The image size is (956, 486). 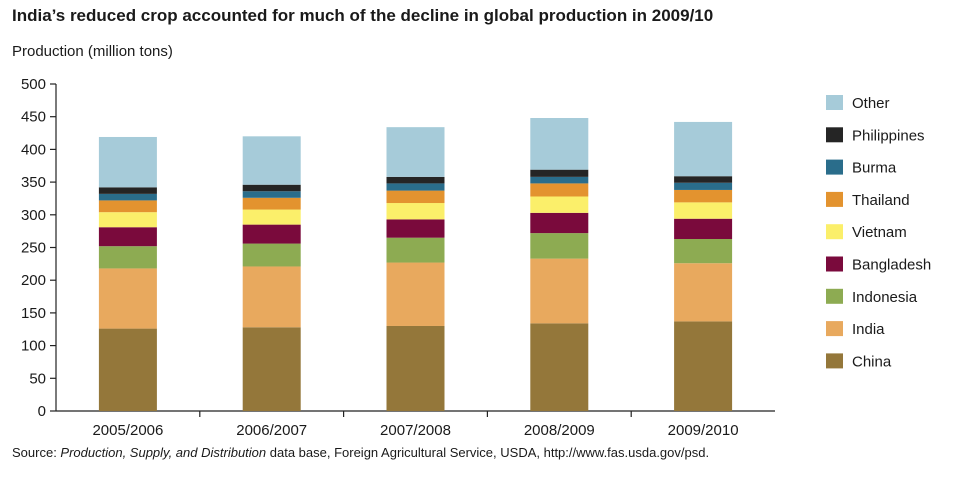 What do you see at coordinates (127, 430) in the screenshot?
I see `x-tick-label: 2005/2006` at bounding box center [127, 430].